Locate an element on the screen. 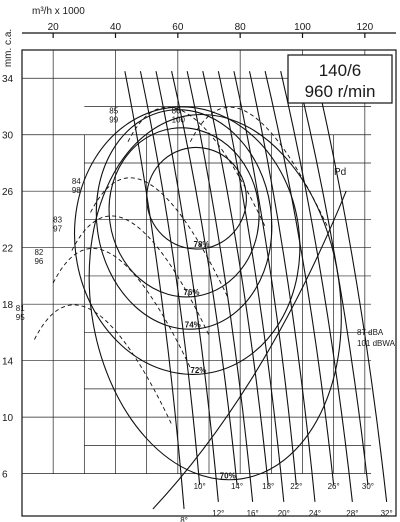  blade-angle-label: 28° is located at coordinates (352, 513).